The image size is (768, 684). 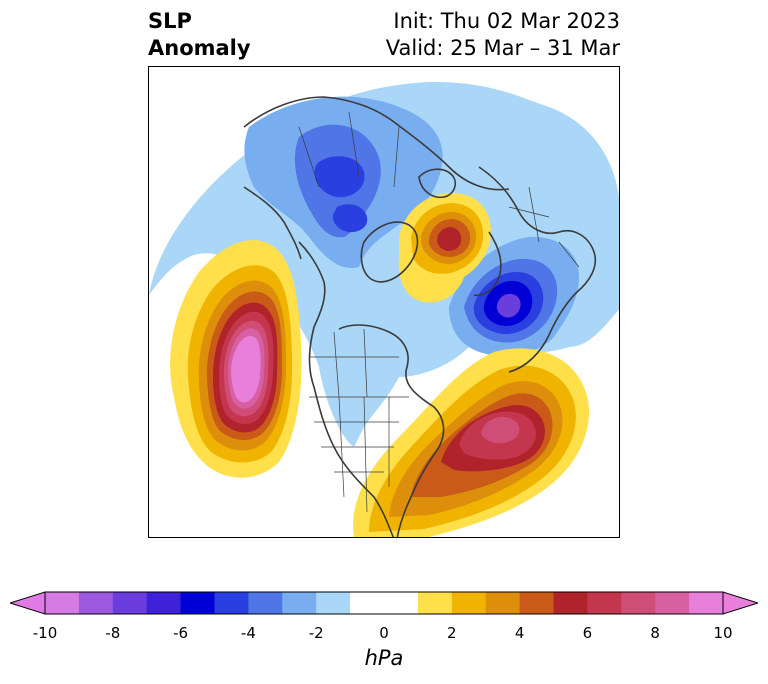 What do you see at coordinates (449, 239) in the screenshot?
I see `arctic-high-core` at bounding box center [449, 239].